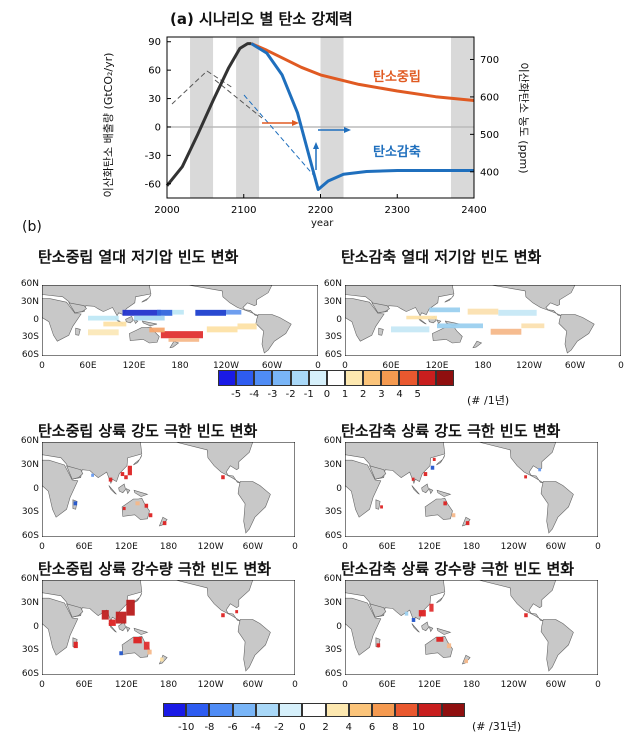  Describe the element at coordinates (458, 569) in the screenshot. I see `map-title-6: 탄소감축 상륙 강수량 극한 빈도 변화` at that location.